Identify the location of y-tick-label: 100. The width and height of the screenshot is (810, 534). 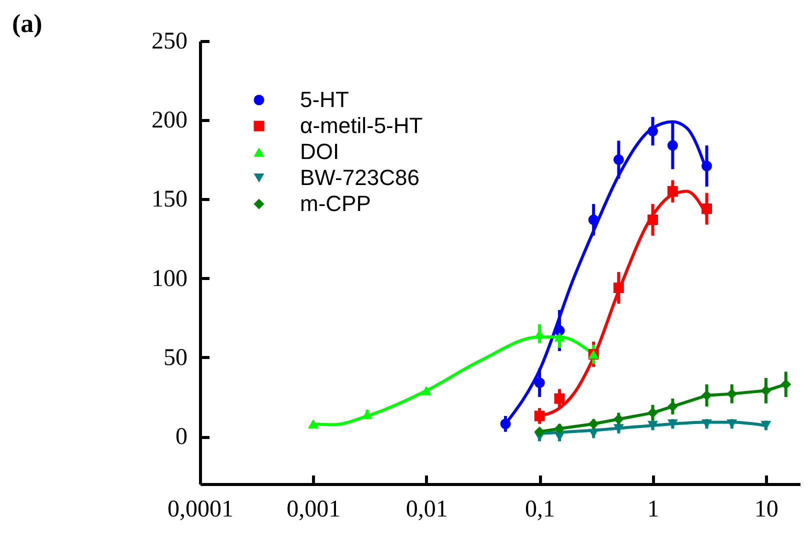
(170, 279).